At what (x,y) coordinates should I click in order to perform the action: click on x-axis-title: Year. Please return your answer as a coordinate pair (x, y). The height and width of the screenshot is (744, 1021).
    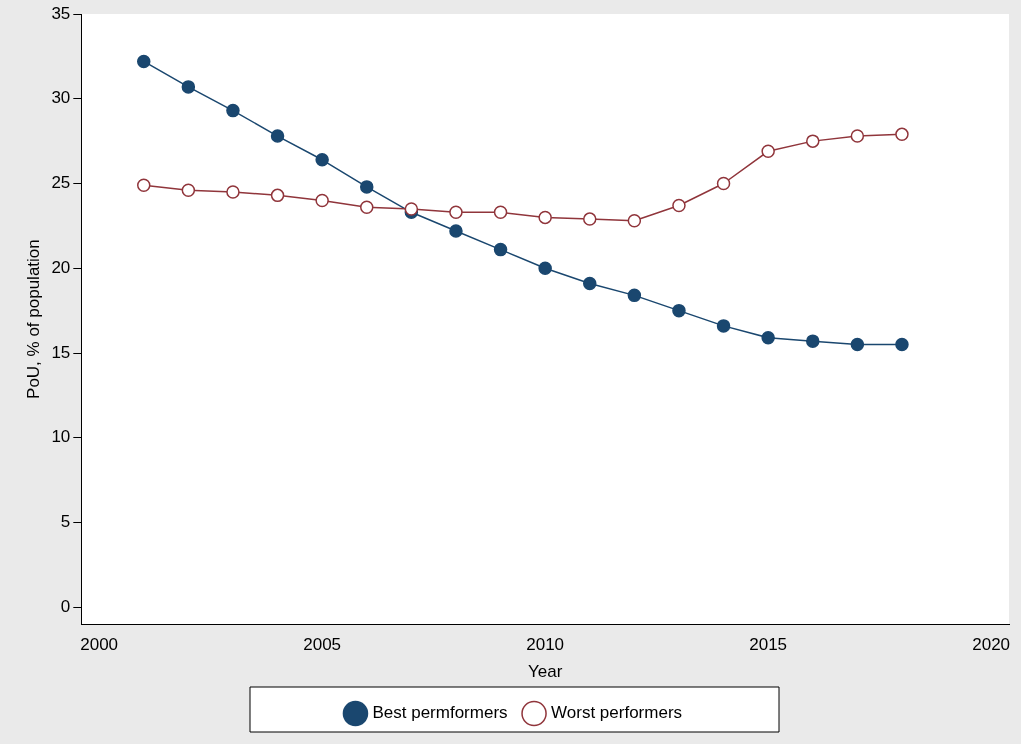
    Looking at the image, I should click on (545, 672).